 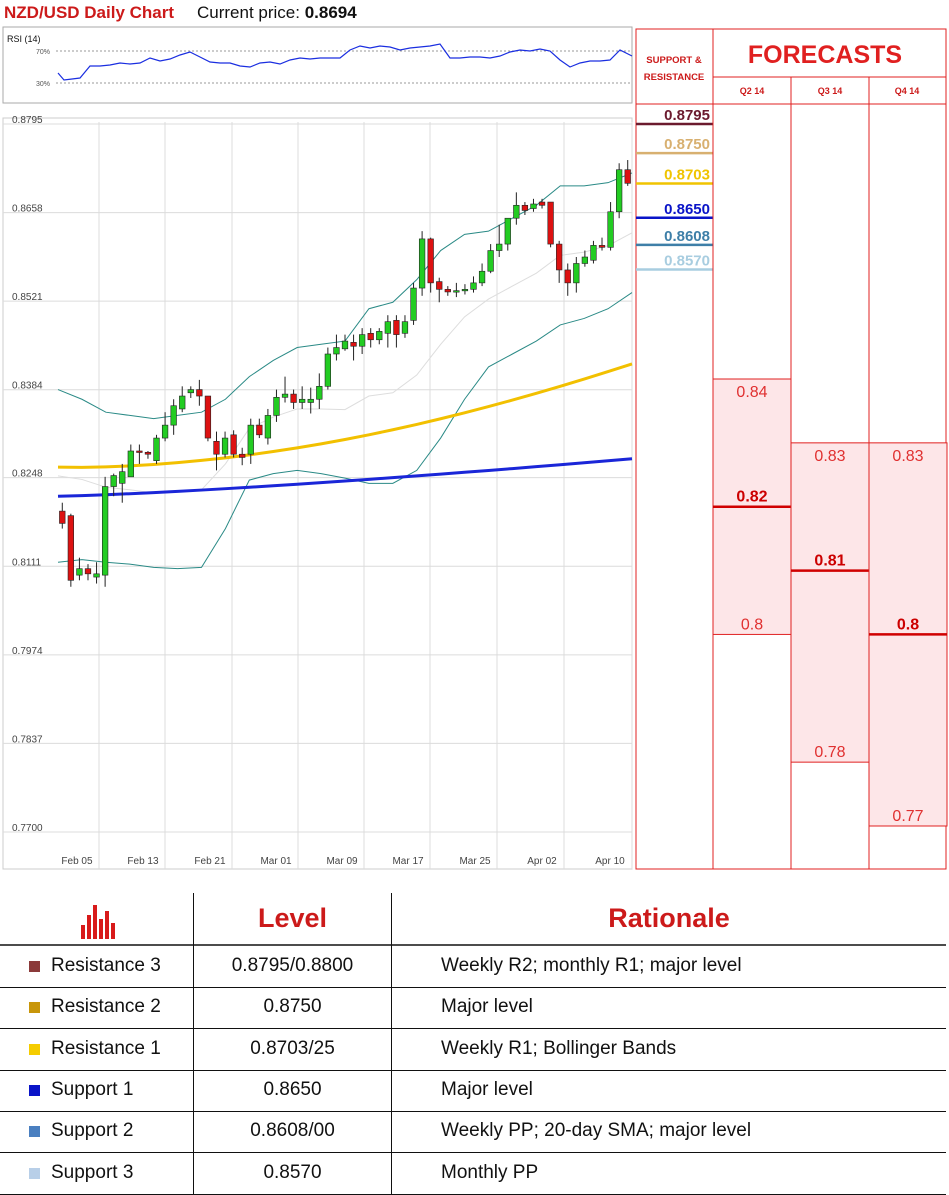 What do you see at coordinates (674, 449) in the screenshot?
I see `sr-panel-frame` at bounding box center [674, 449].